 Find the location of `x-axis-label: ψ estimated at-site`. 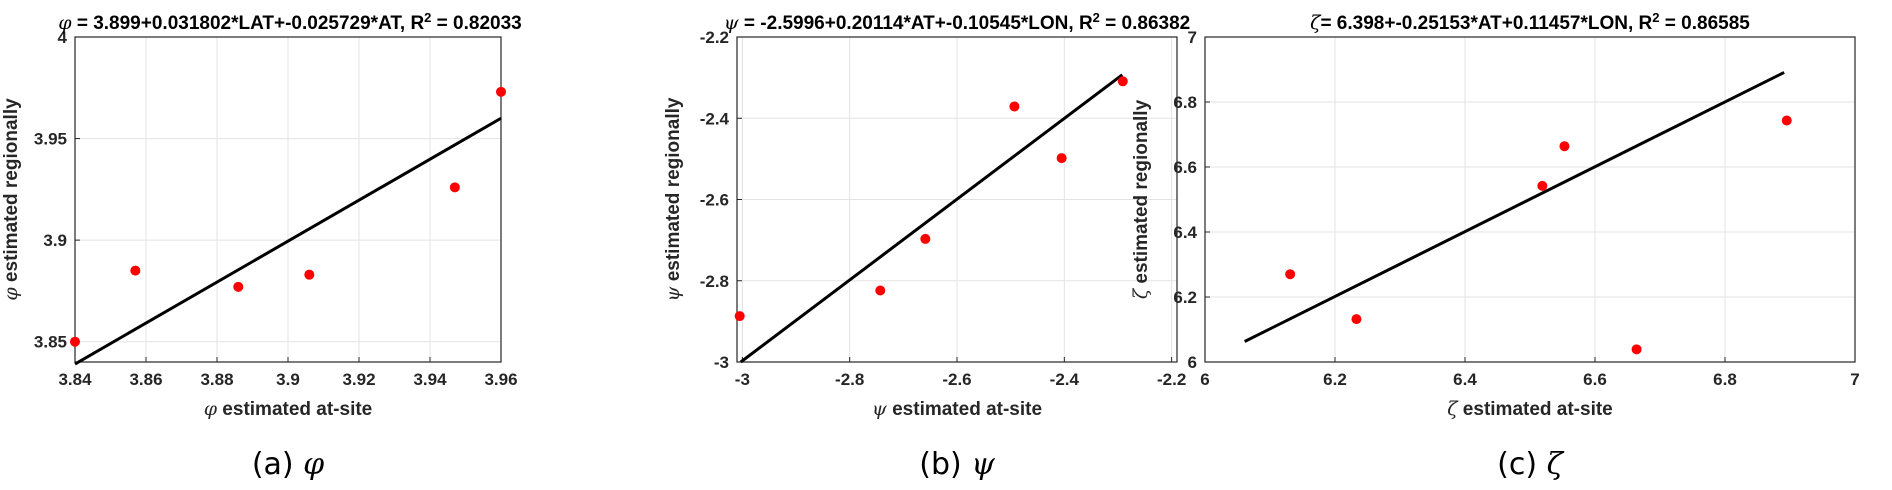

x-axis-label: ψ estimated at-site is located at coordinates (957, 409).